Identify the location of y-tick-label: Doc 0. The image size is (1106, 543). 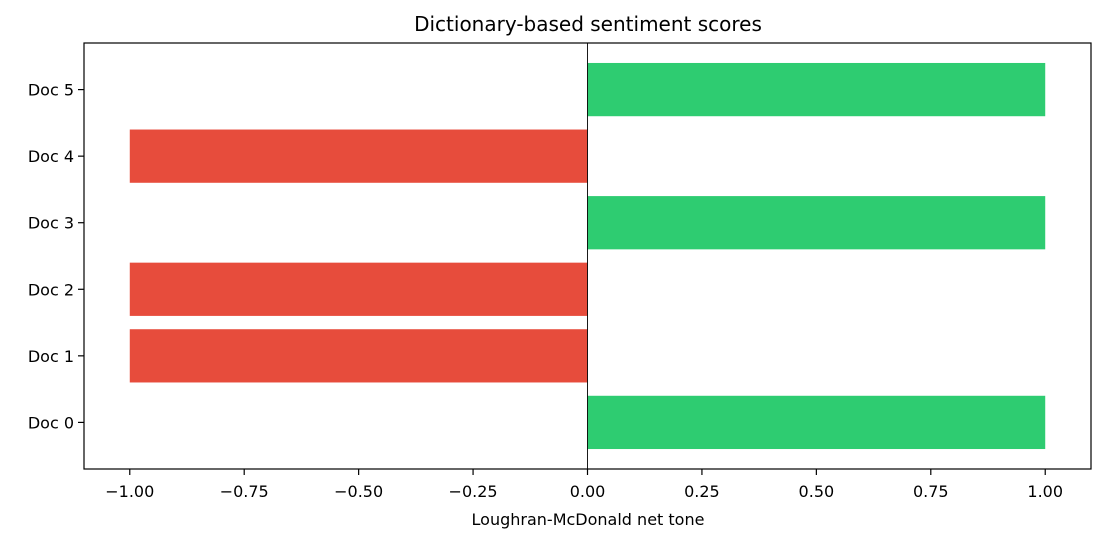
(51, 422).